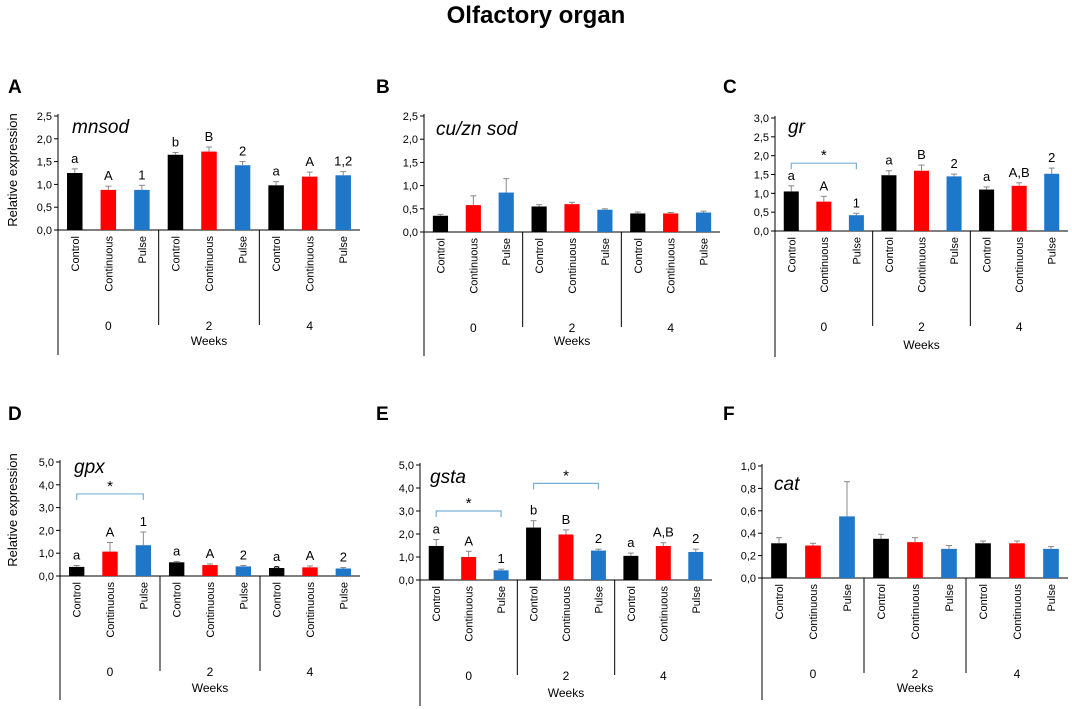 This screenshot has height=709, width=1072. Describe the element at coordinates (730, 87) in the screenshot. I see `panel-letter: C` at that location.